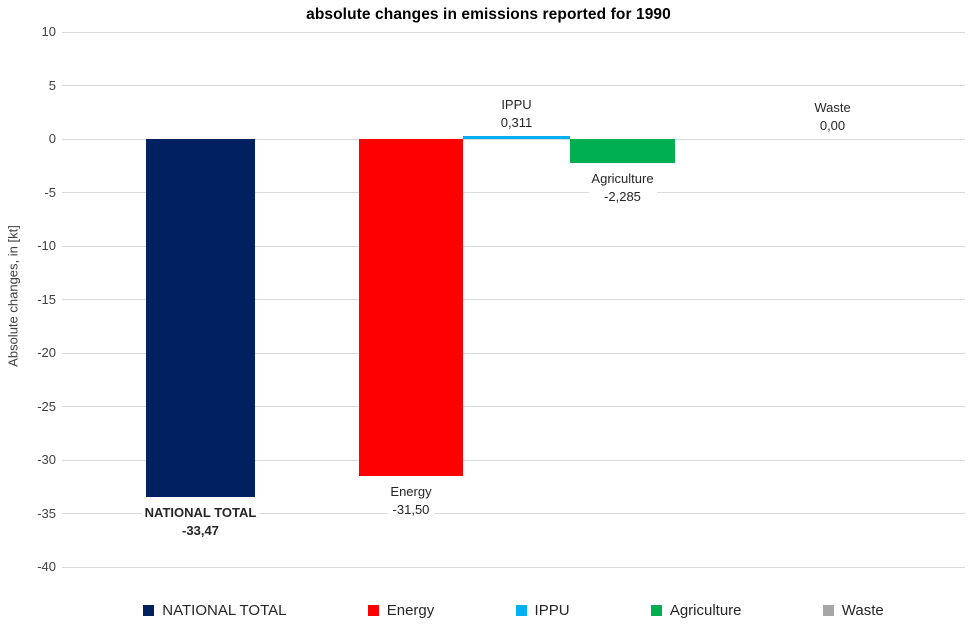 This screenshot has width=977, height=631. I want to click on data-label-waste: Waste 0,00, so click(832, 117).